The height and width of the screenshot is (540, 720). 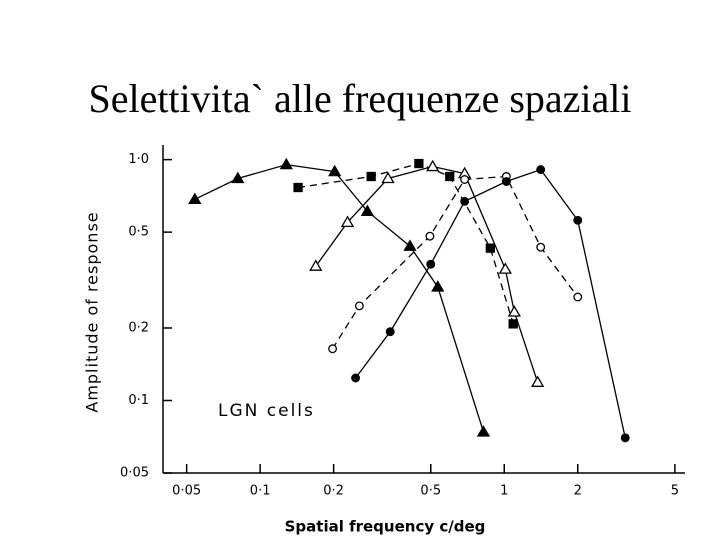 What do you see at coordinates (504, 491) in the screenshot?
I see `x-tick-label: 1` at bounding box center [504, 491].